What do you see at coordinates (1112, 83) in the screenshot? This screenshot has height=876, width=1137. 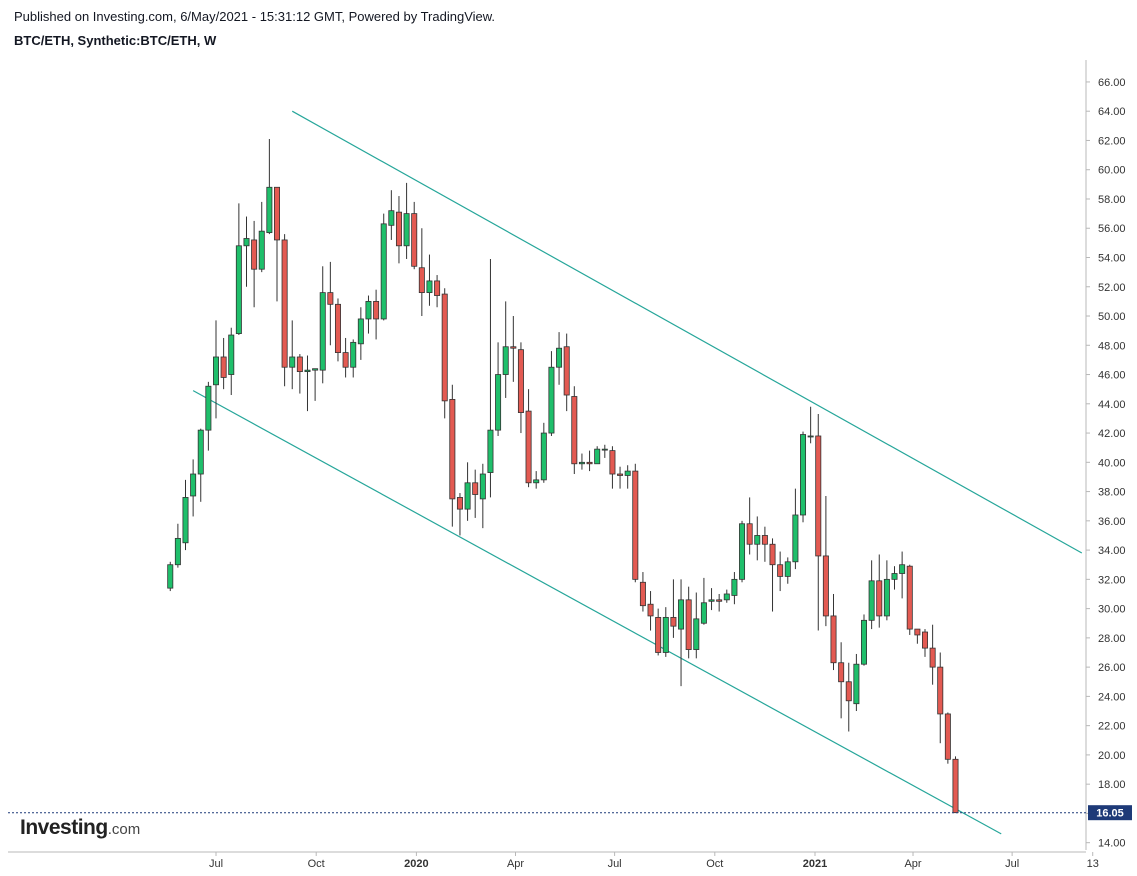 I see `y-tick-label: 66.00` at bounding box center [1112, 83].